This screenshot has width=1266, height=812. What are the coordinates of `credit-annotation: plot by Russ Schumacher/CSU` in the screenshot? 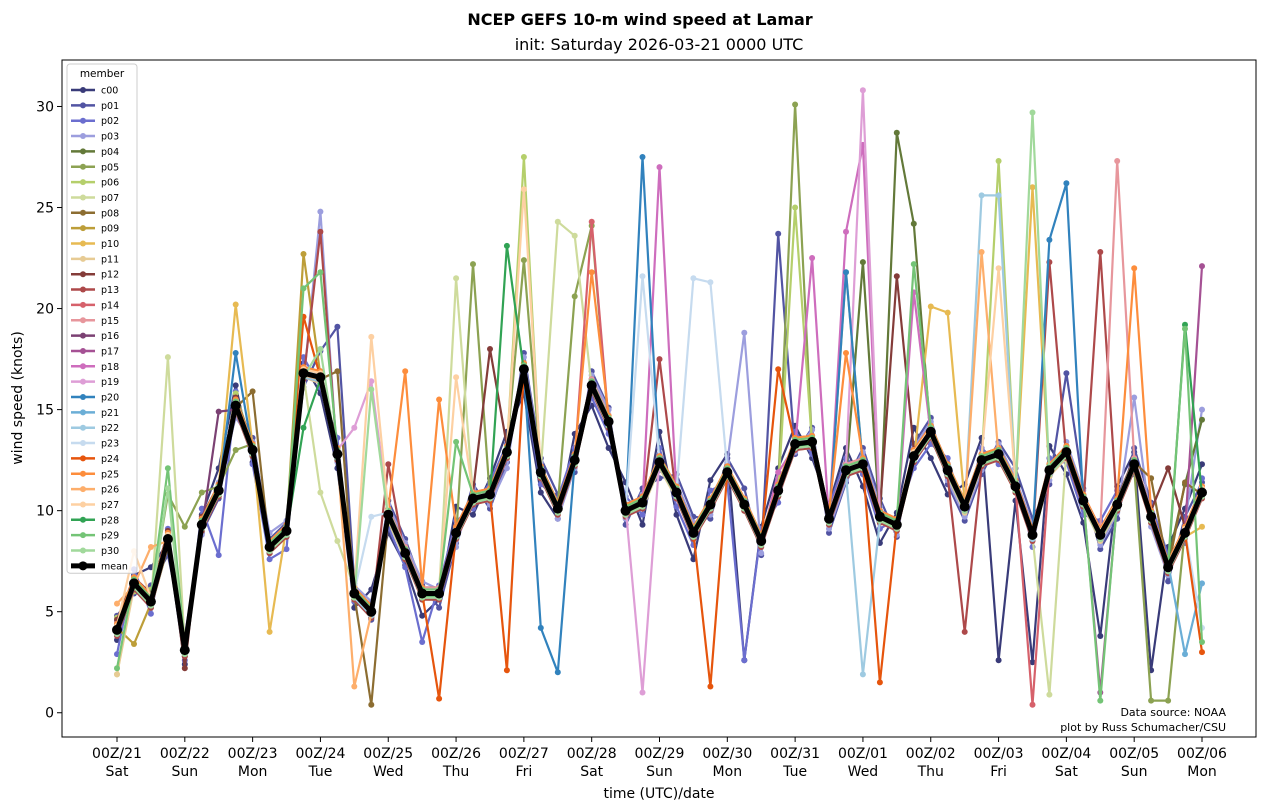 It's located at (1143, 727).